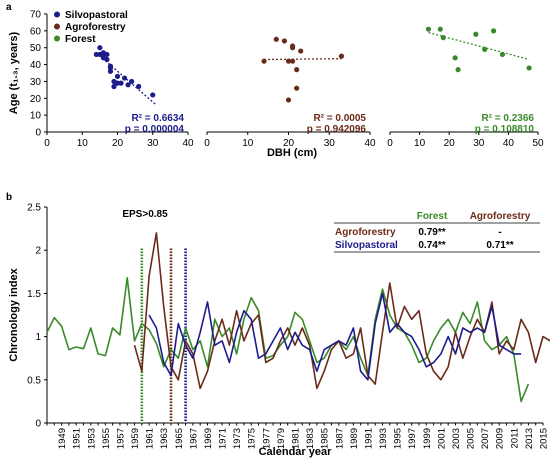  Describe the element at coordinates (390, 143) in the screenshot. I see `x-tick-label-a: 0` at that location.